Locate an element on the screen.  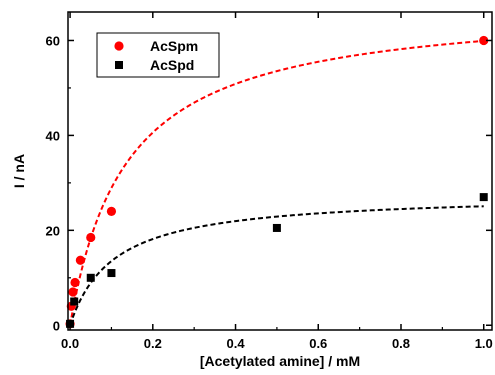
legend: AcSpm AcSpd is located at coordinates (158, 55).